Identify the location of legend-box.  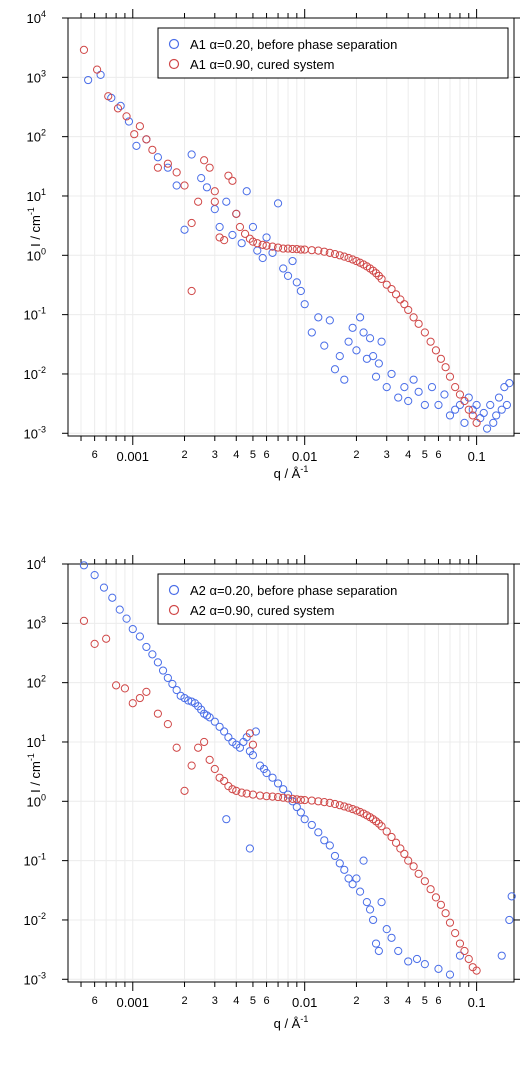
(333, 599).